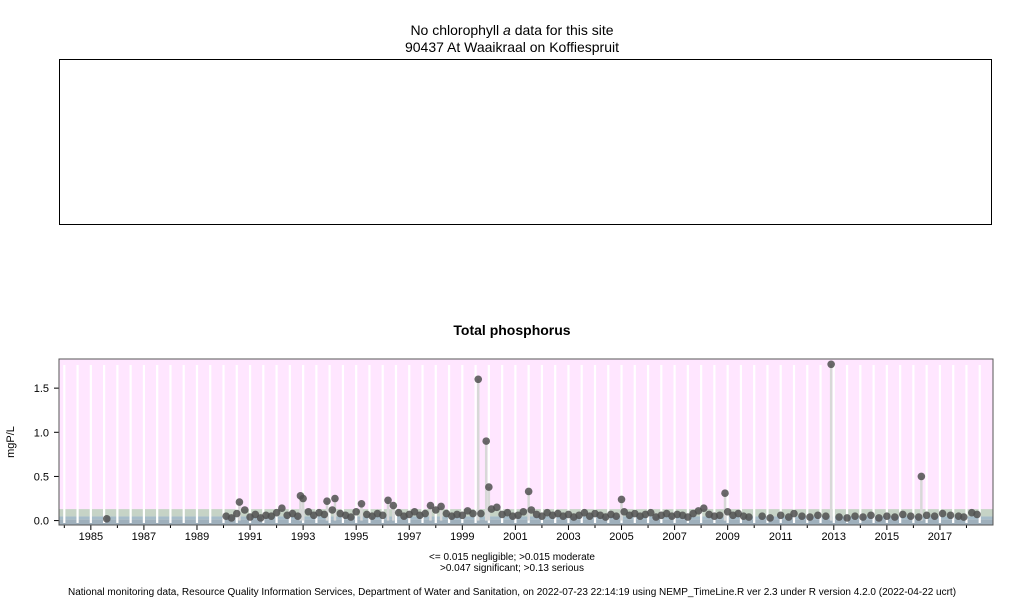 The width and height of the screenshot is (1024, 600). I want to click on y-axis-label: mgP/L, so click(11, 442).